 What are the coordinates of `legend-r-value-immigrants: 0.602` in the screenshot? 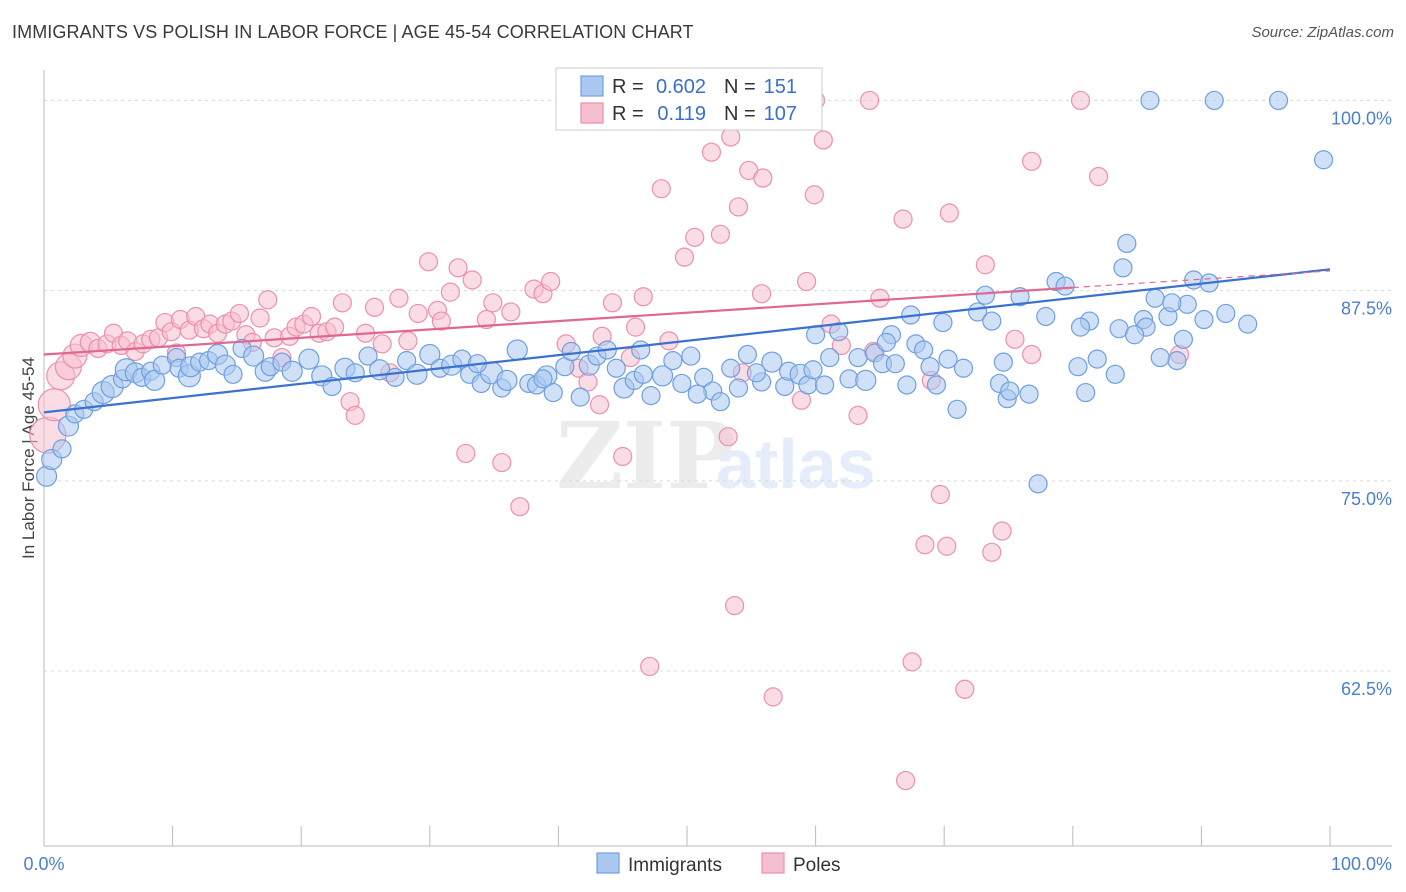 It's located at (681, 87).